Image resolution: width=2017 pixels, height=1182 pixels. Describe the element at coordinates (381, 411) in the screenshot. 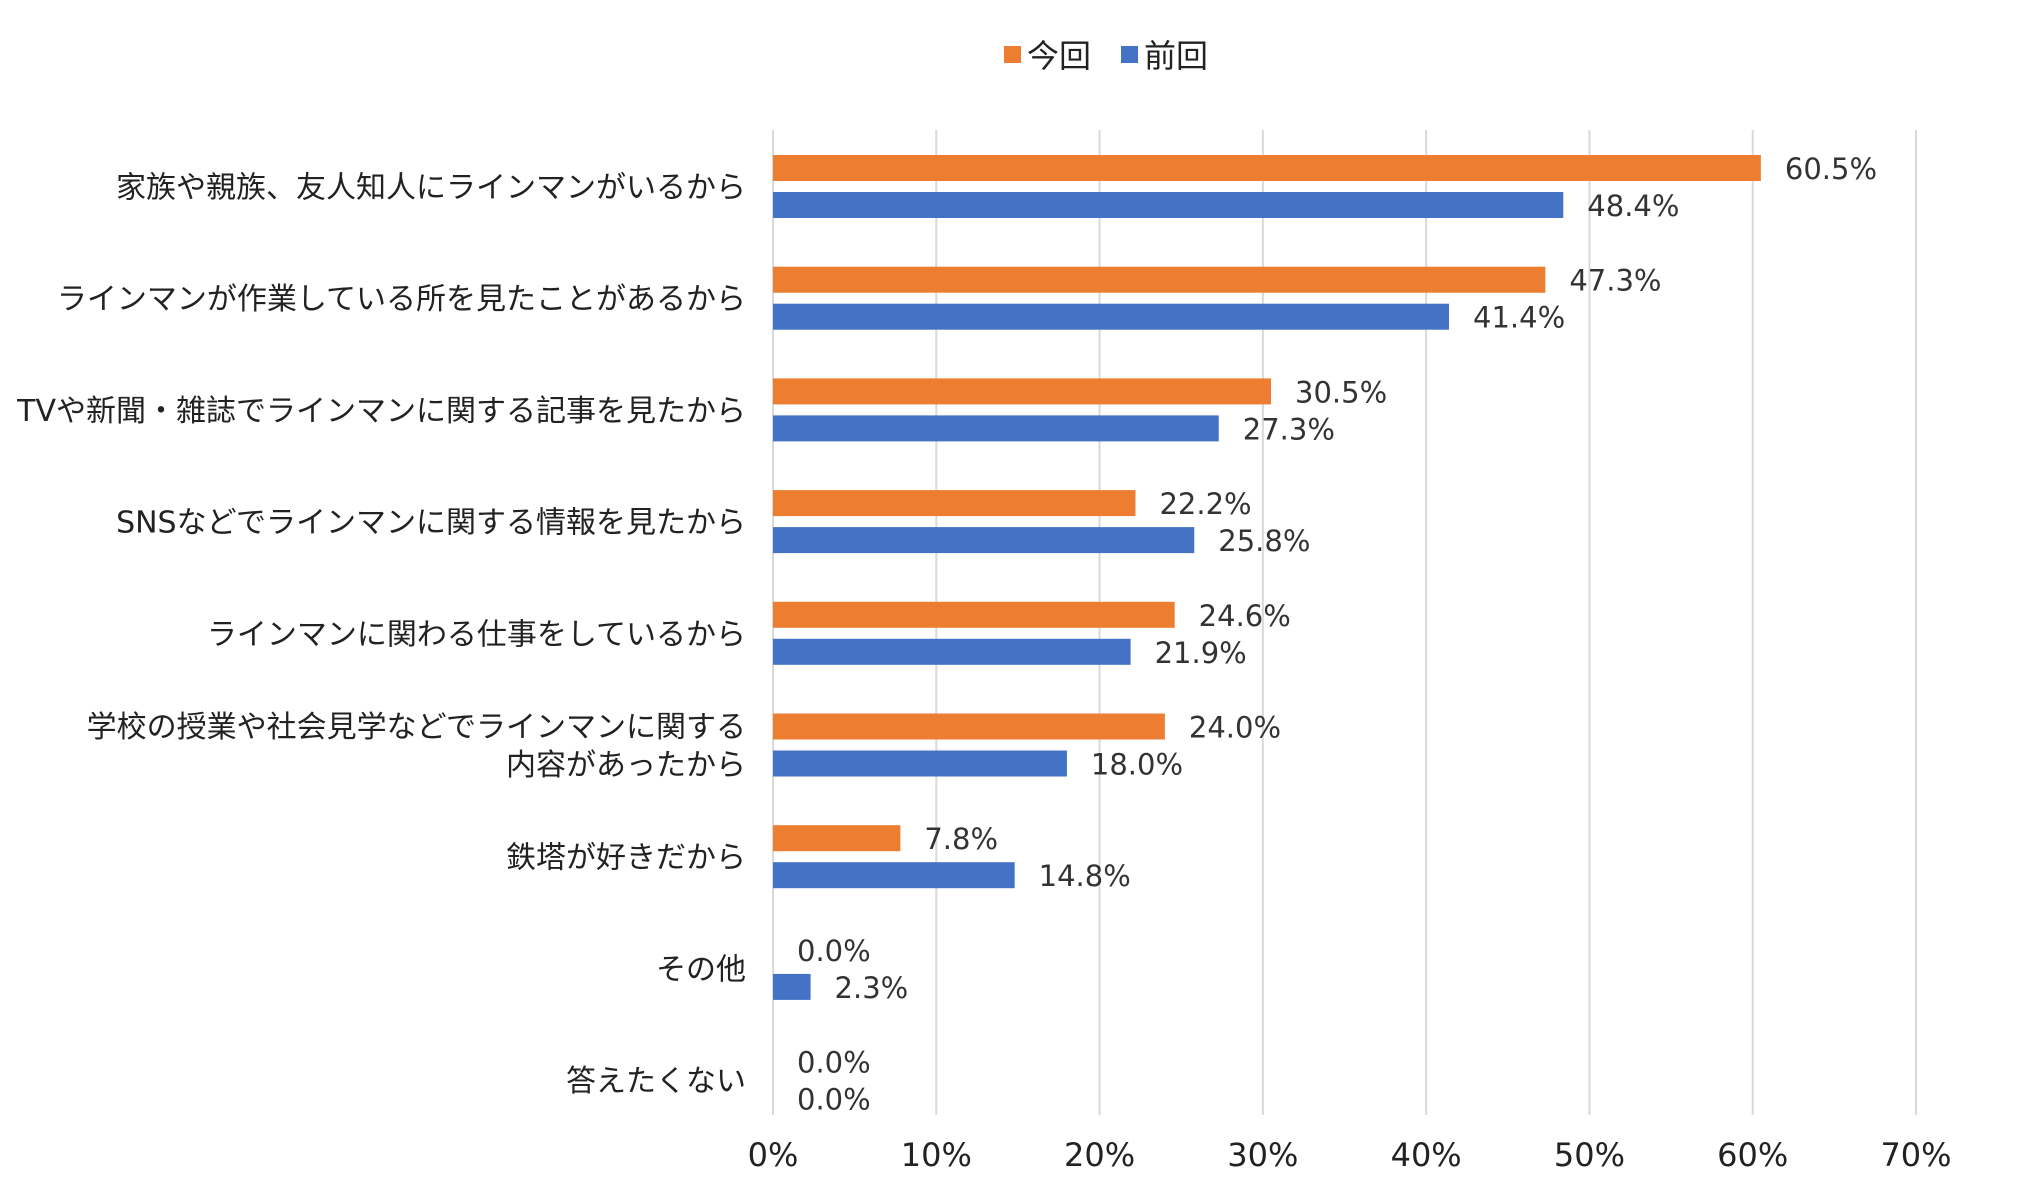

I see `category-label: TVや新聞・雑誌でラインマンに関する記事を見たから` at that location.